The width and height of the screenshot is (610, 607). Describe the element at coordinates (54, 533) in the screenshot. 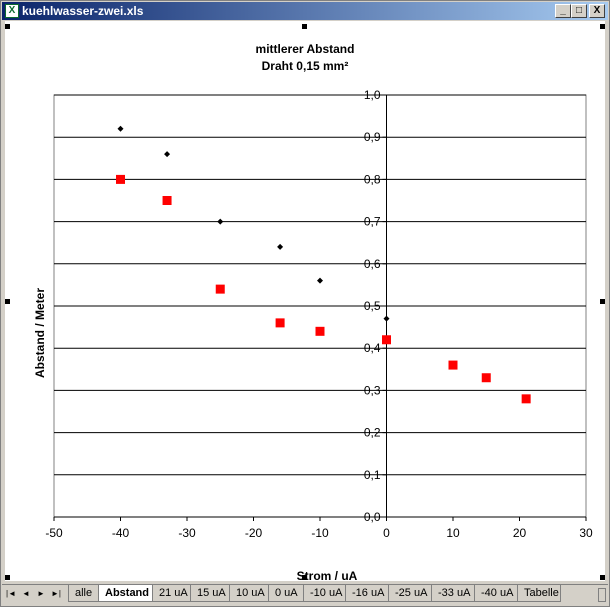

I see `x-tick-label: -50` at that location.